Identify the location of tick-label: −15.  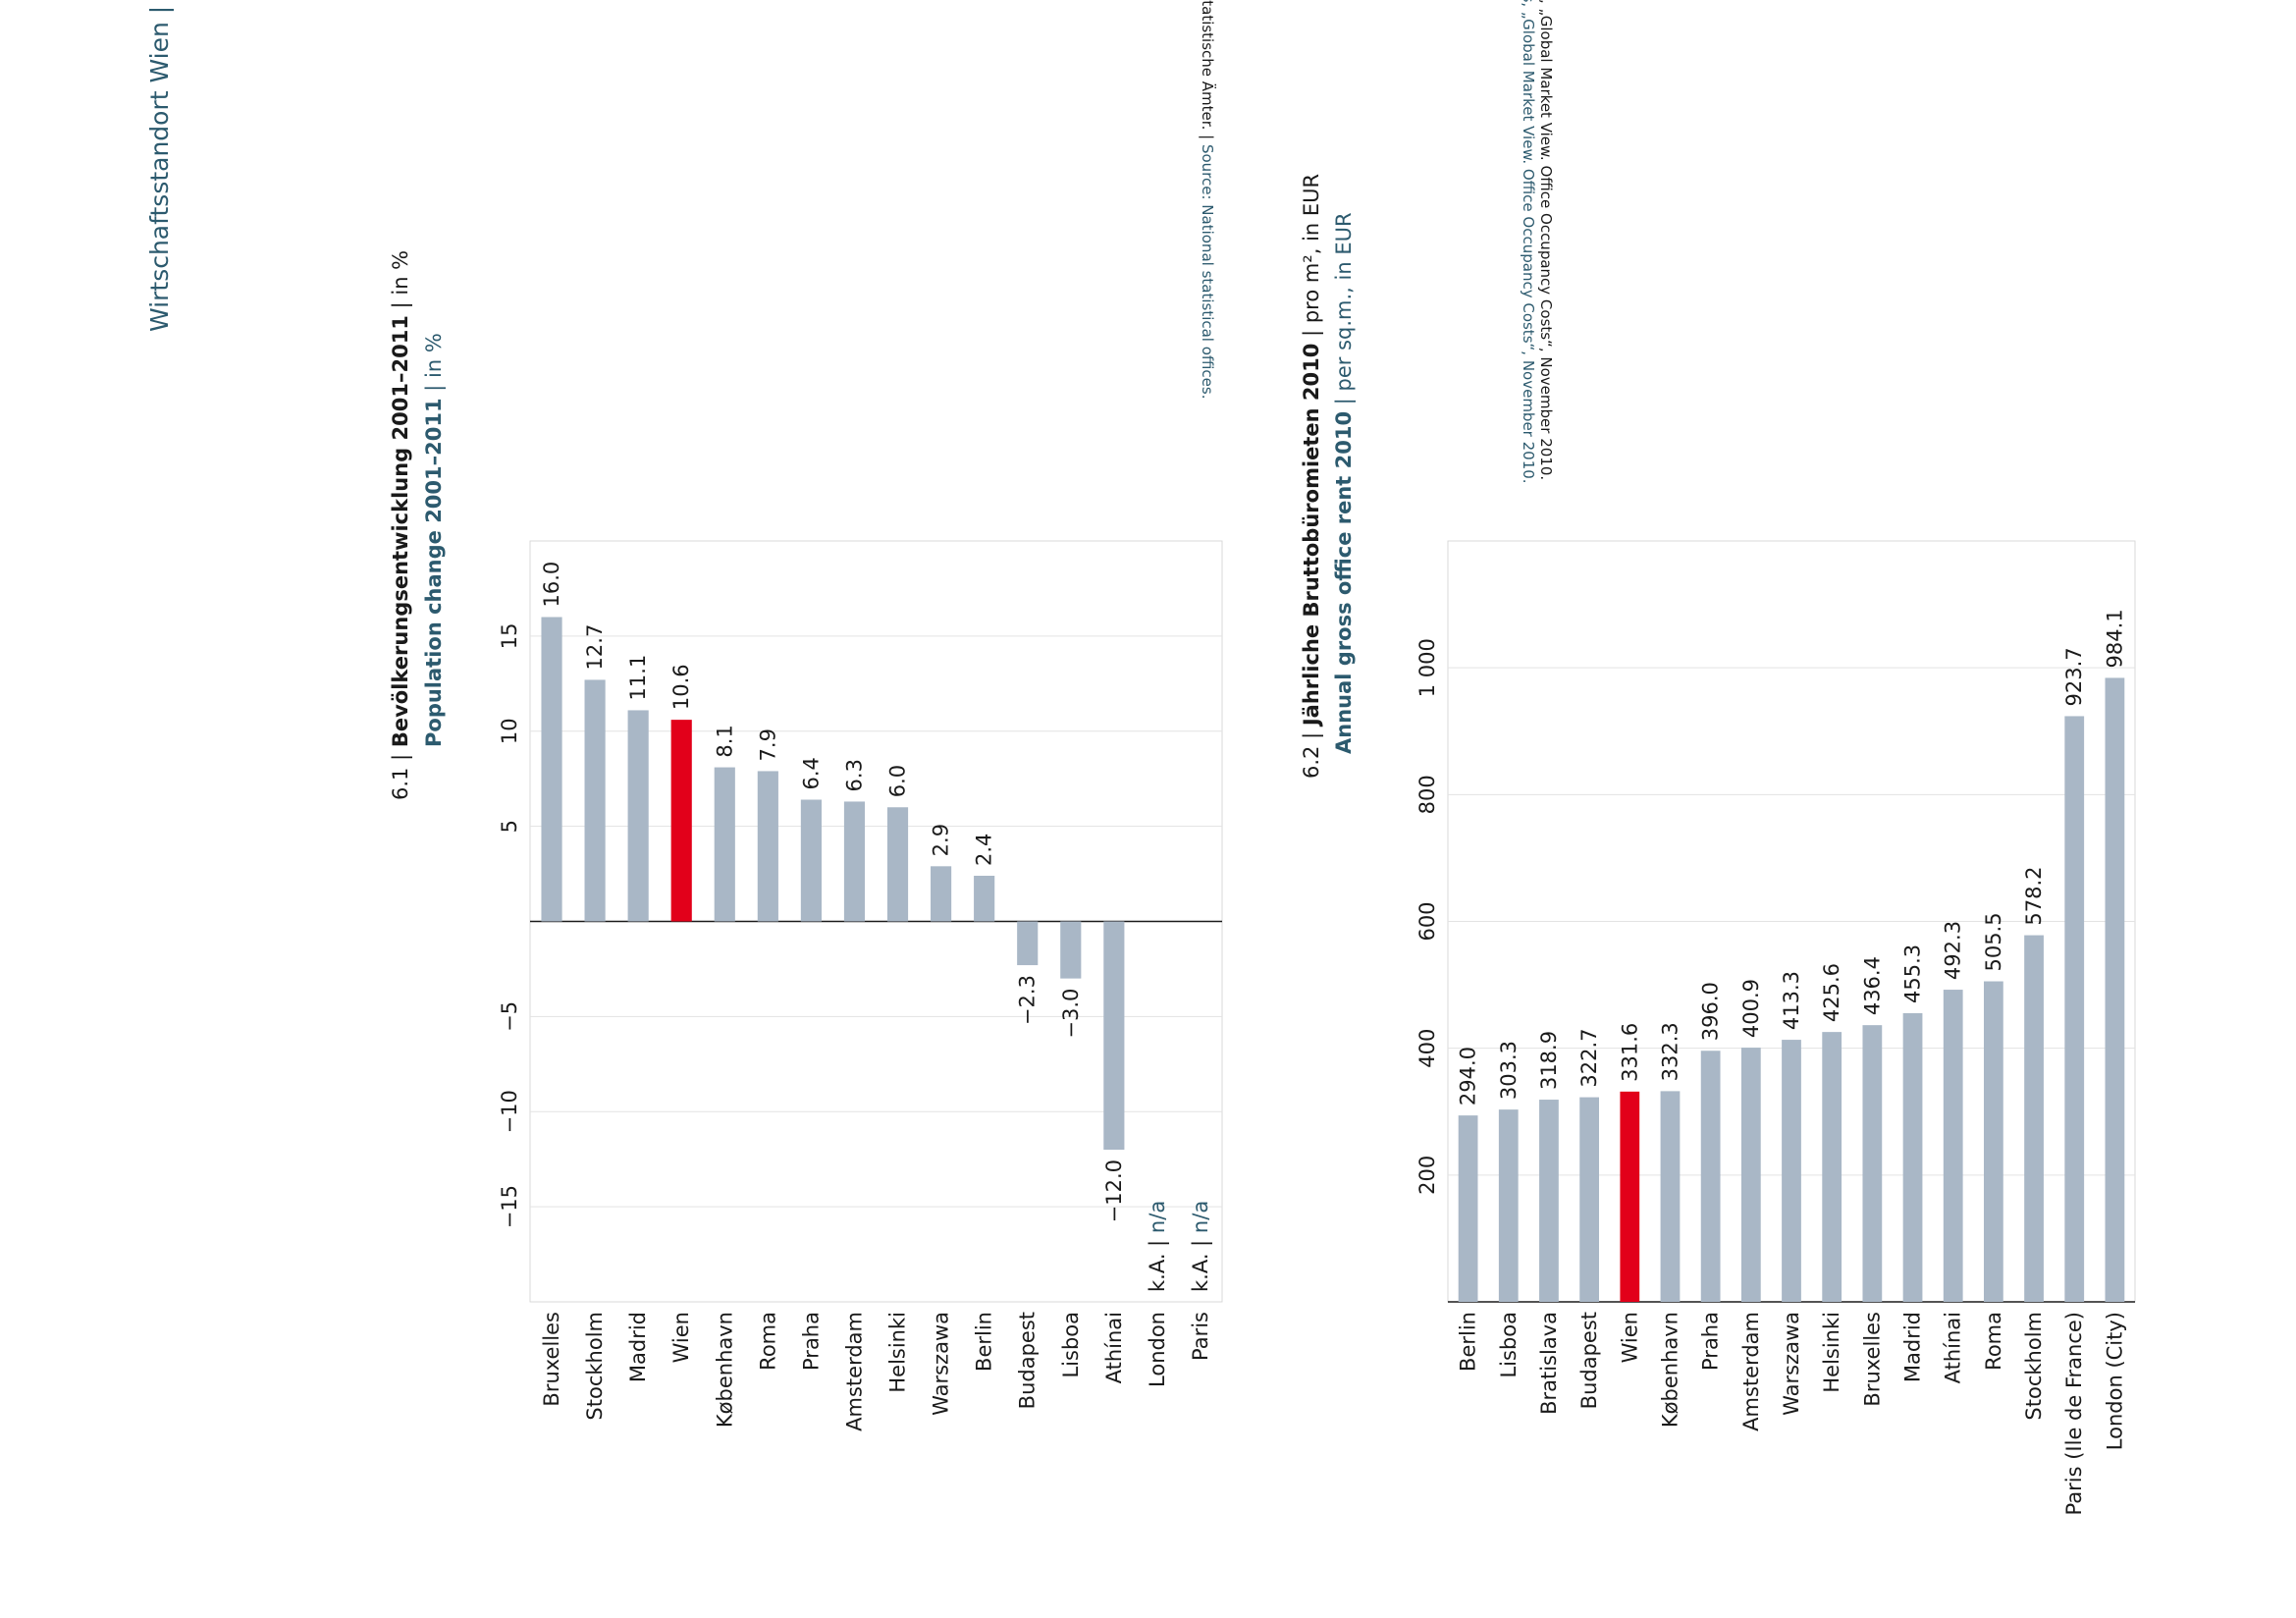
(509, 1206).